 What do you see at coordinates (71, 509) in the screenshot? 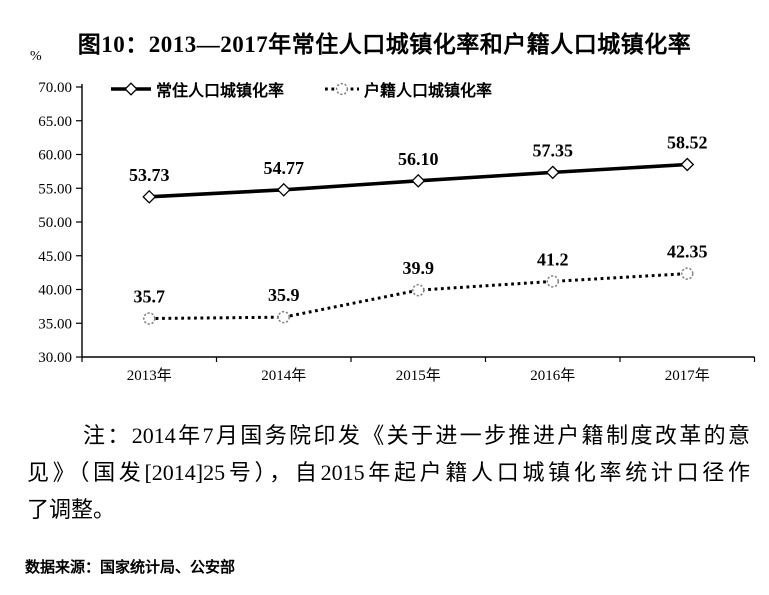
I see `note-line: 了调整。` at bounding box center [71, 509].